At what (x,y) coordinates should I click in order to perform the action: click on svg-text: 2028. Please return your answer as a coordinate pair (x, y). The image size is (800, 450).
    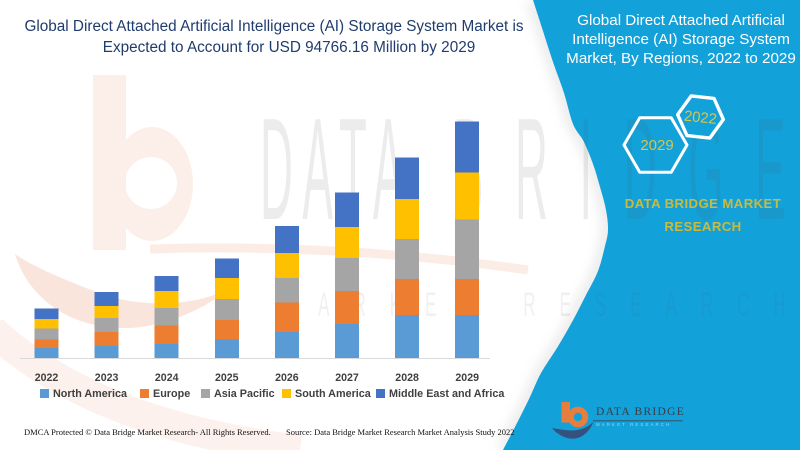
    Looking at the image, I should click on (407, 378).